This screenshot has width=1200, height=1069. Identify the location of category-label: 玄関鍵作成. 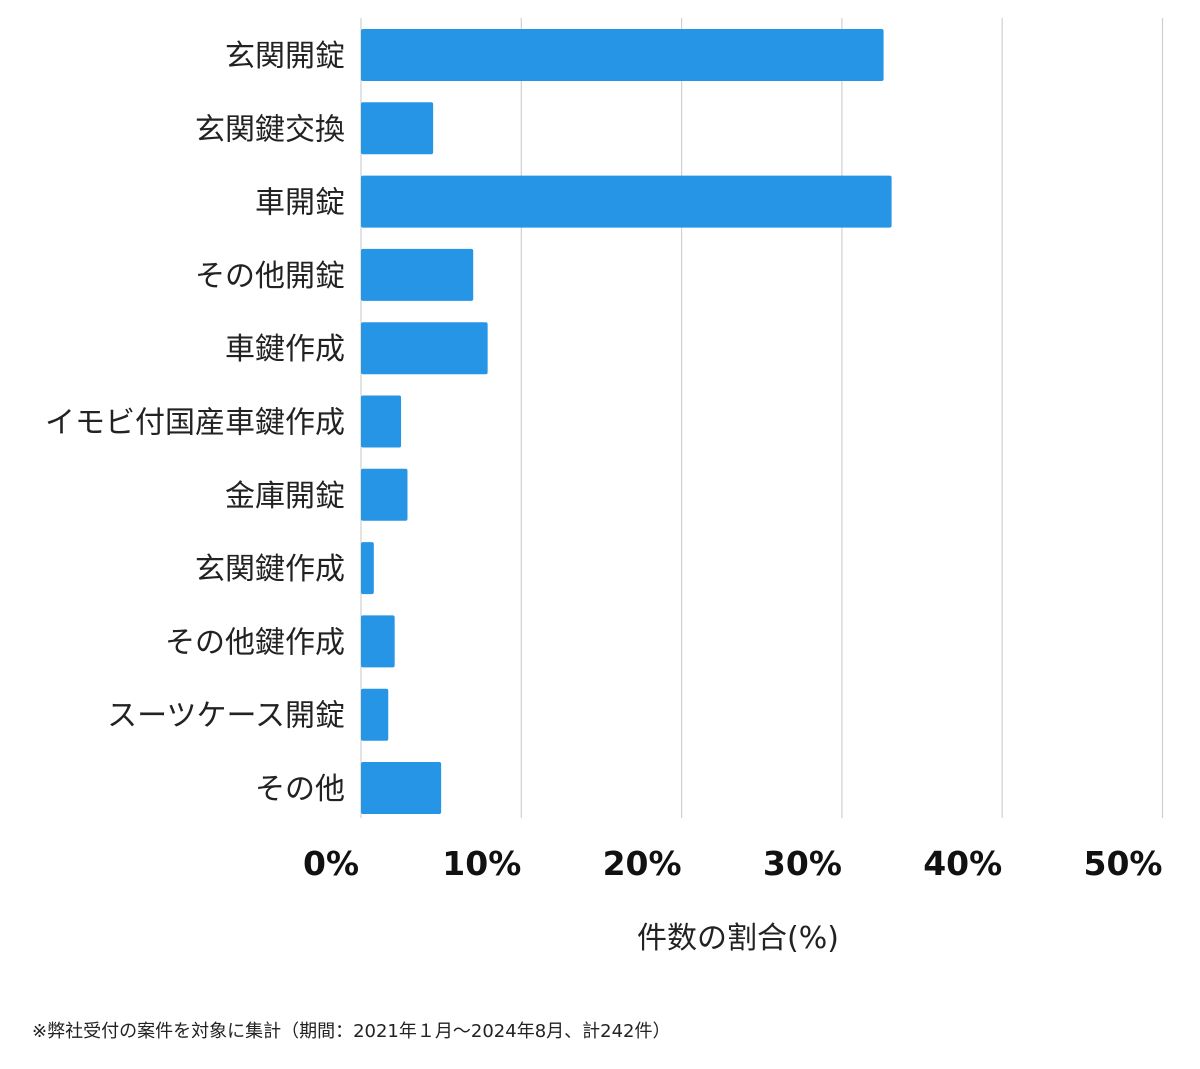
(270, 569).